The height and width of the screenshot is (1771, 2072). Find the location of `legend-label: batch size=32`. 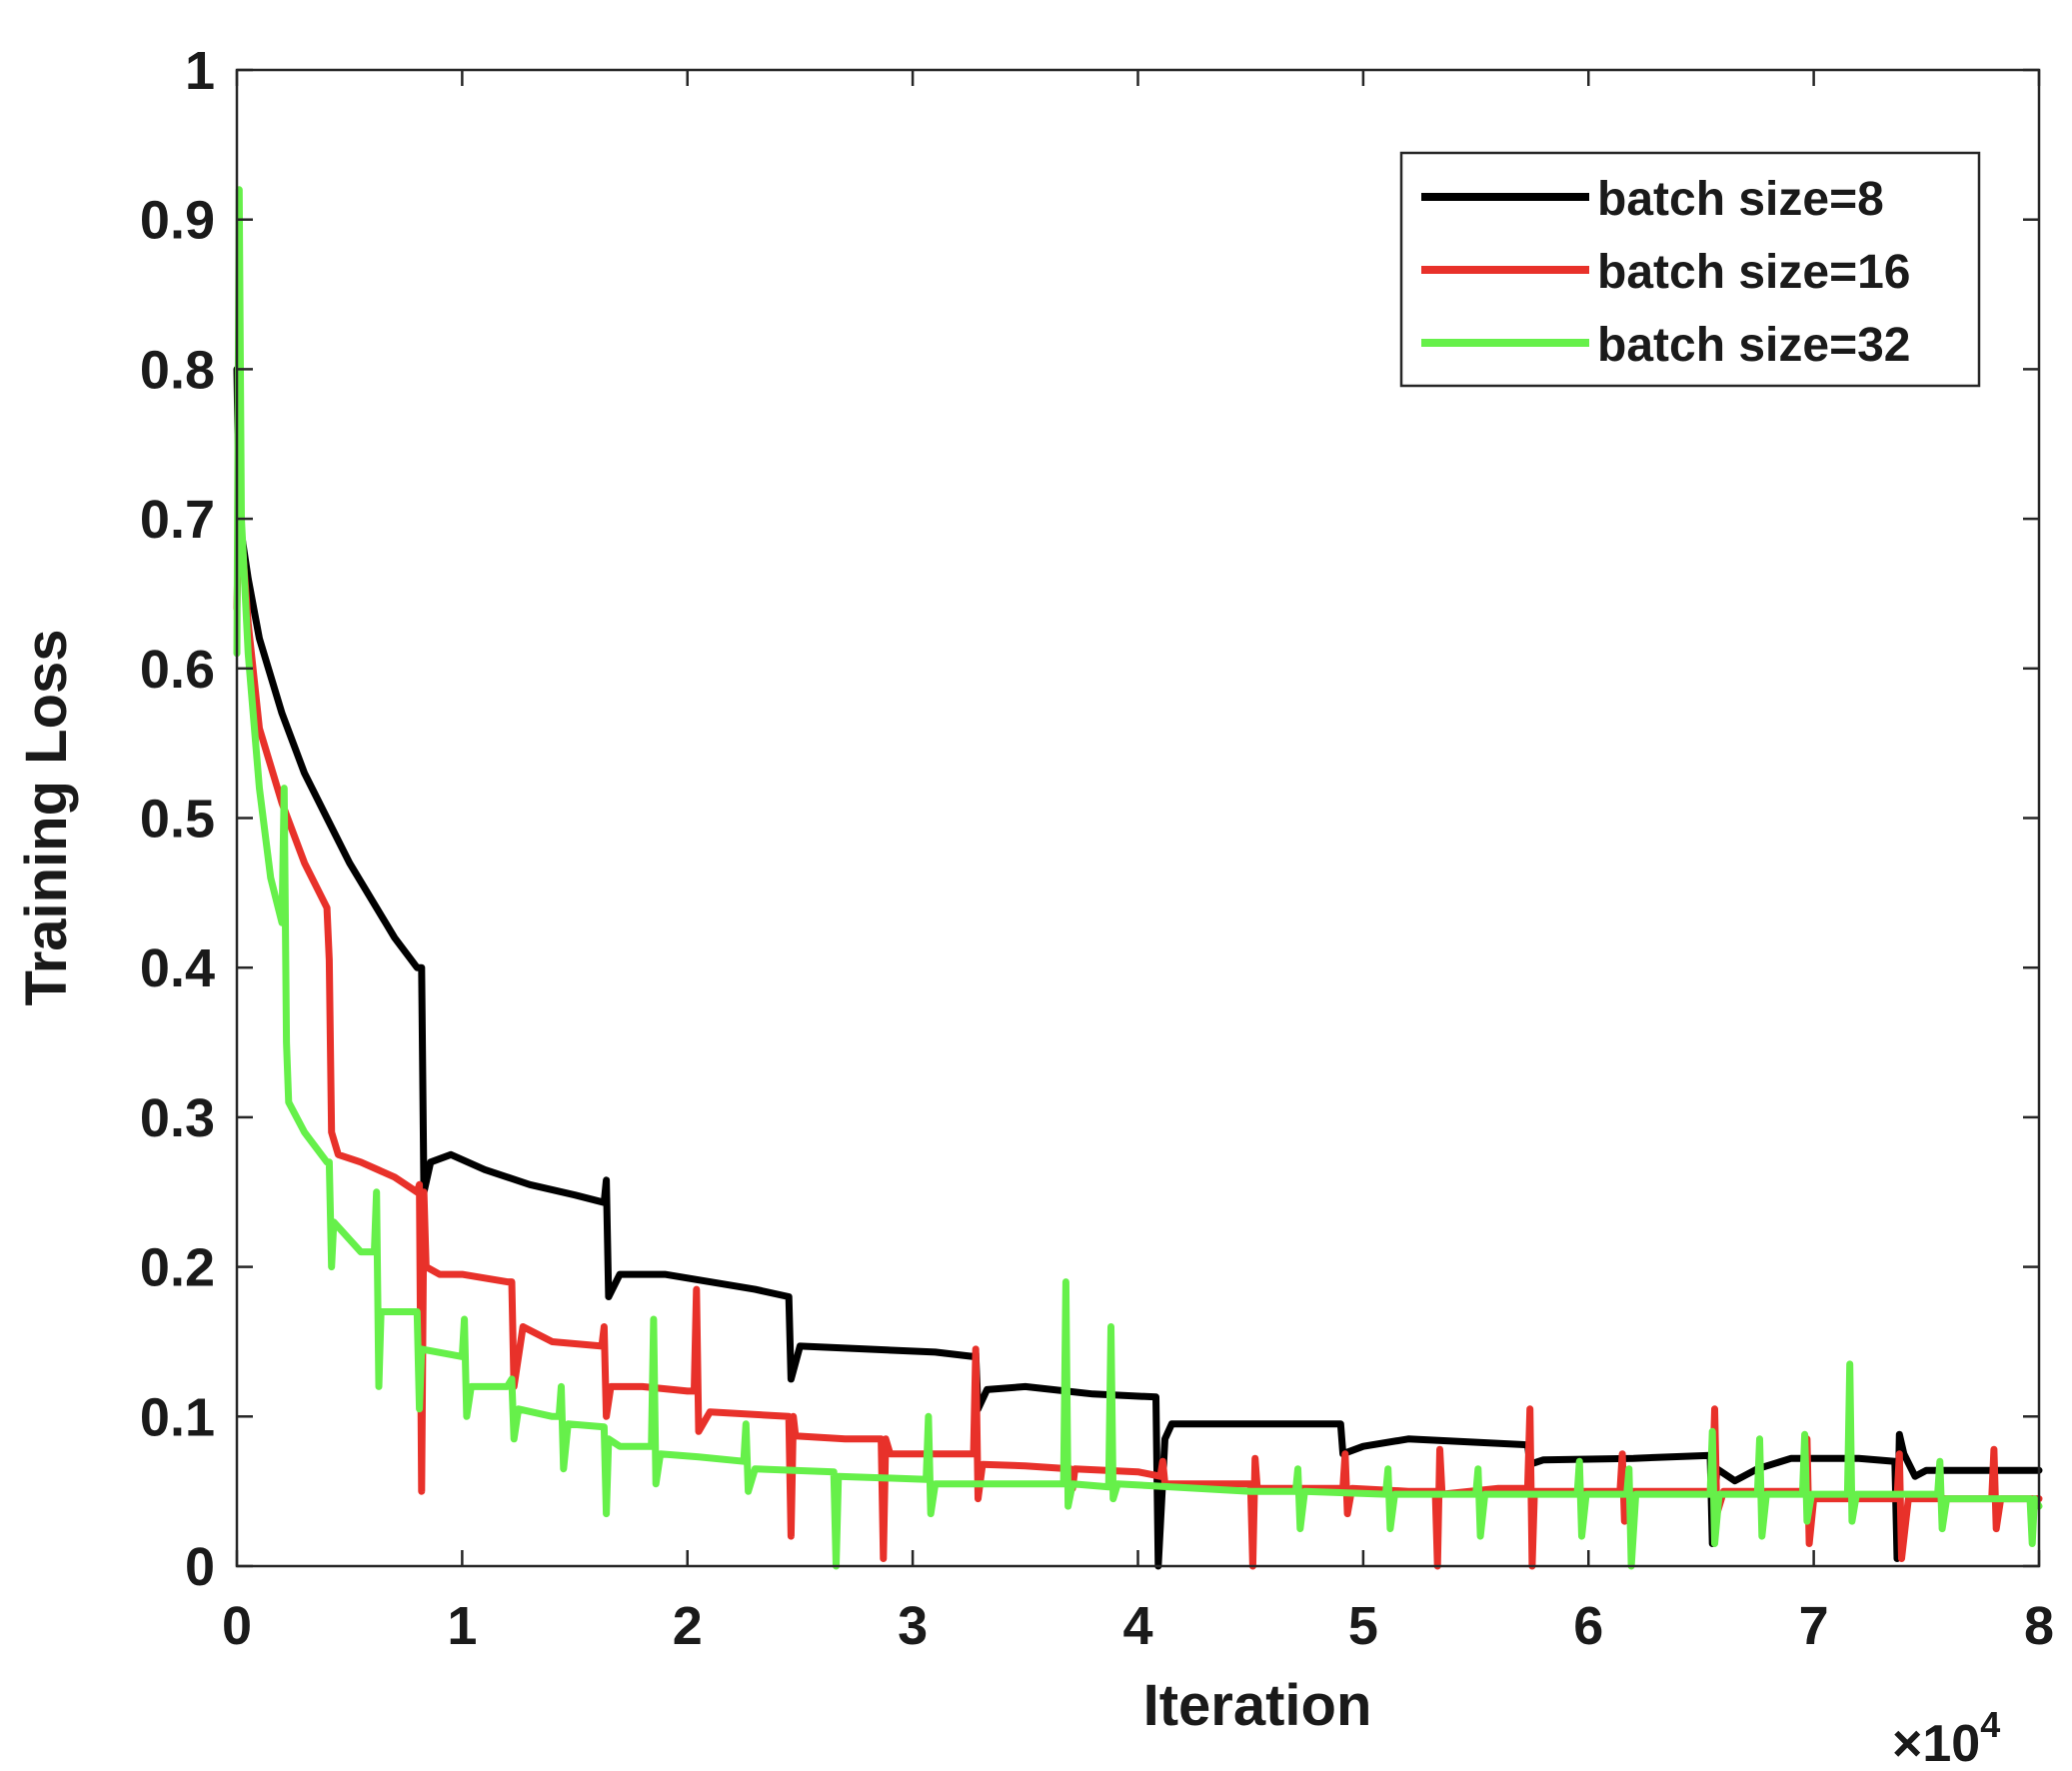

legend-label: batch size=32 is located at coordinates (1754, 345).